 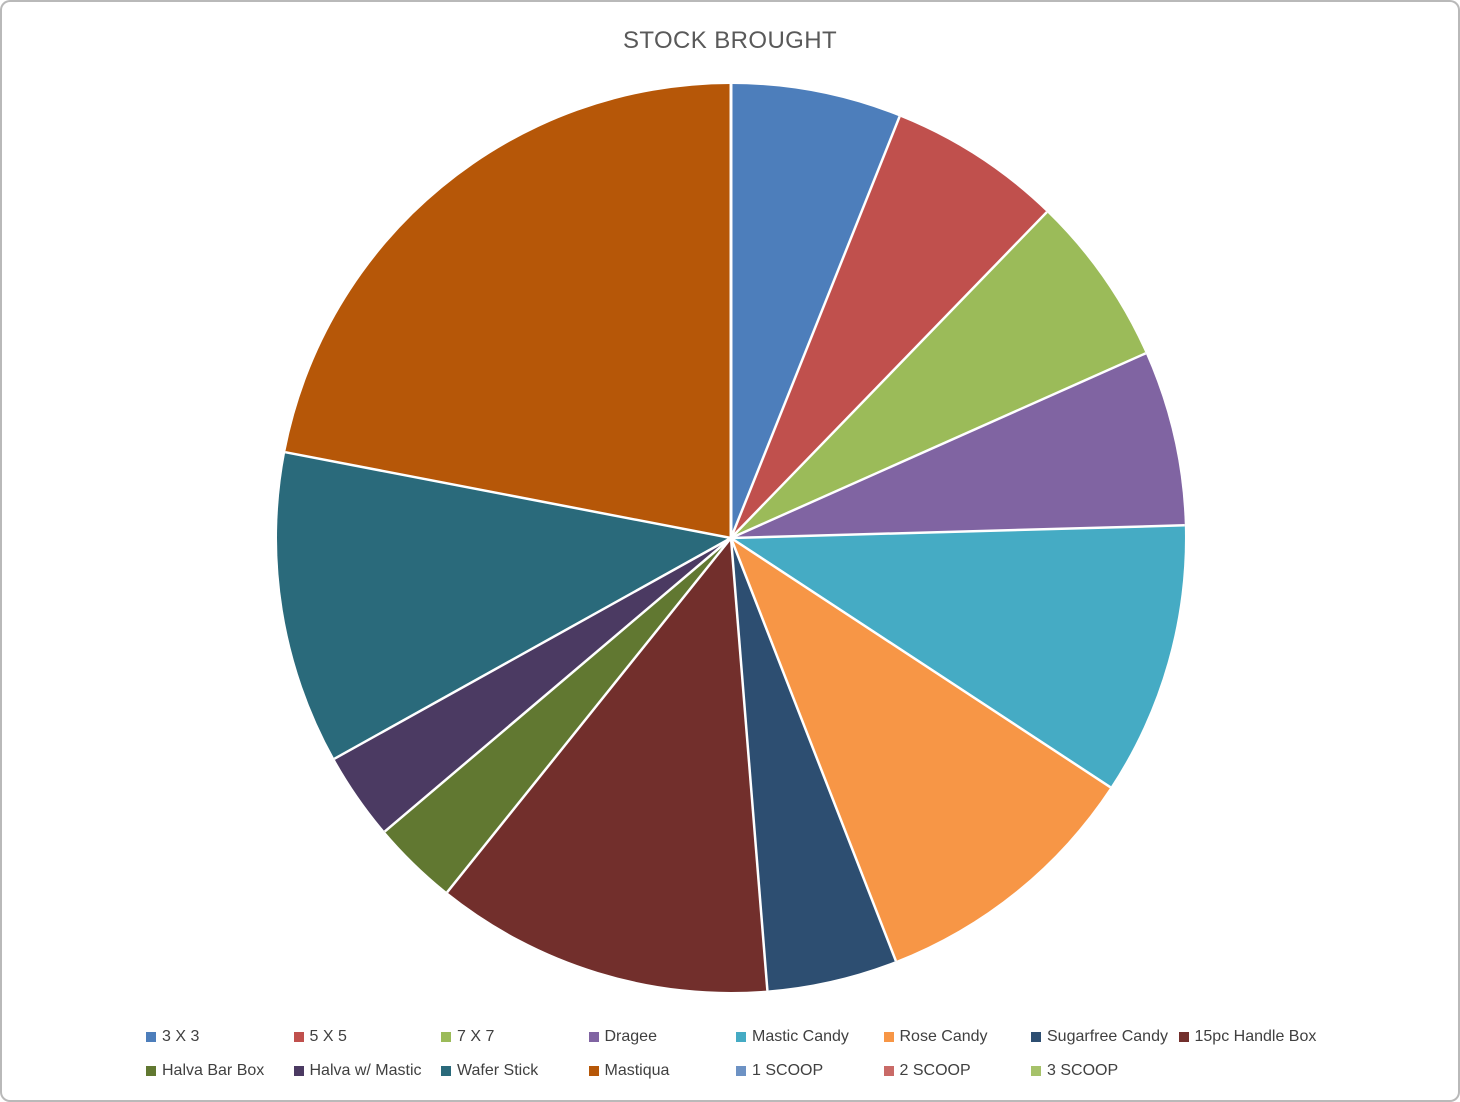 I want to click on legend-item-halva-bar-box: Halva Bar Box, so click(x=220, y=1071).